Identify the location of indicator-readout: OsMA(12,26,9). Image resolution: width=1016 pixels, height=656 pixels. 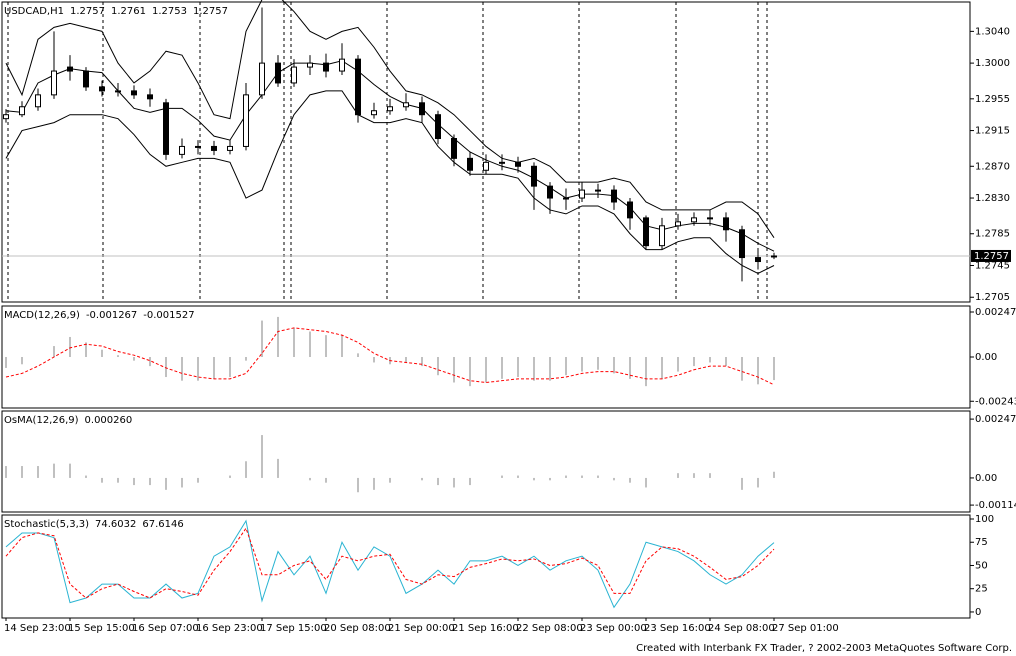
(41, 420).